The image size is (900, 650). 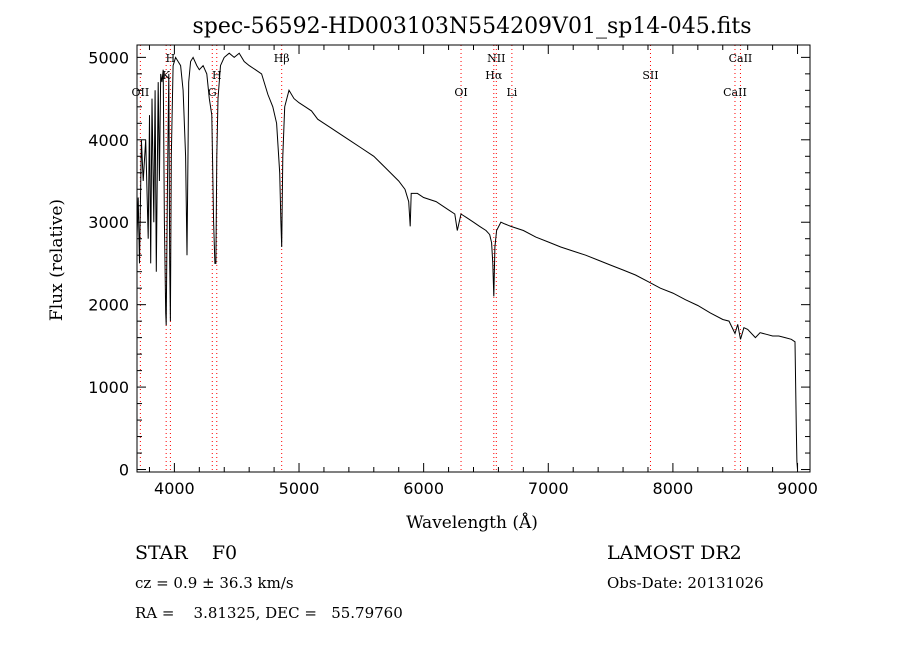 I want to click on x-tick-label: 5000, so click(x=299, y=488).